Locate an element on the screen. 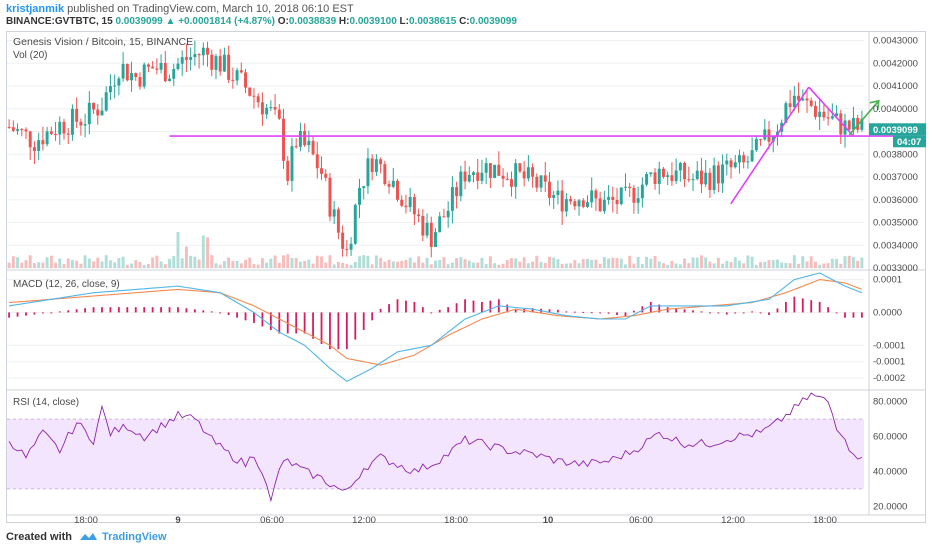  countdown-tag is located at coordinates (909, 141).